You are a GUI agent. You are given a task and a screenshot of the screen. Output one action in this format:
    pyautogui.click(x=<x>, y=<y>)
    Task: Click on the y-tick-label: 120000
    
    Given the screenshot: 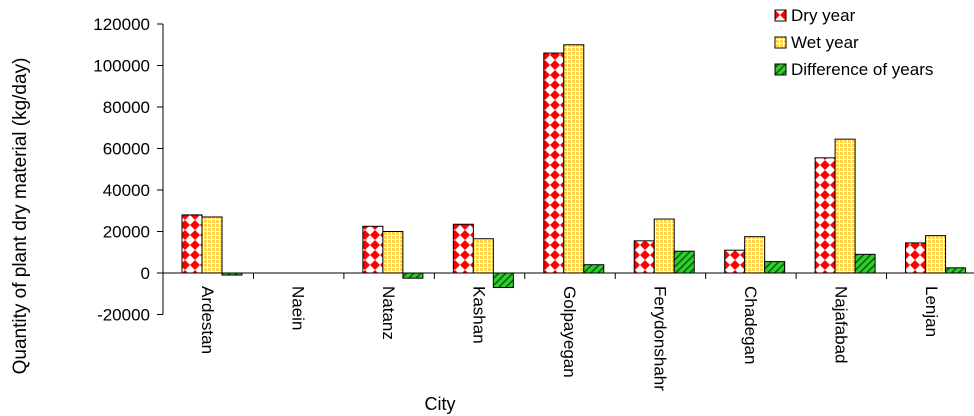 What is the action you would take?
    pyautogui.click(x=121, y=24)
    